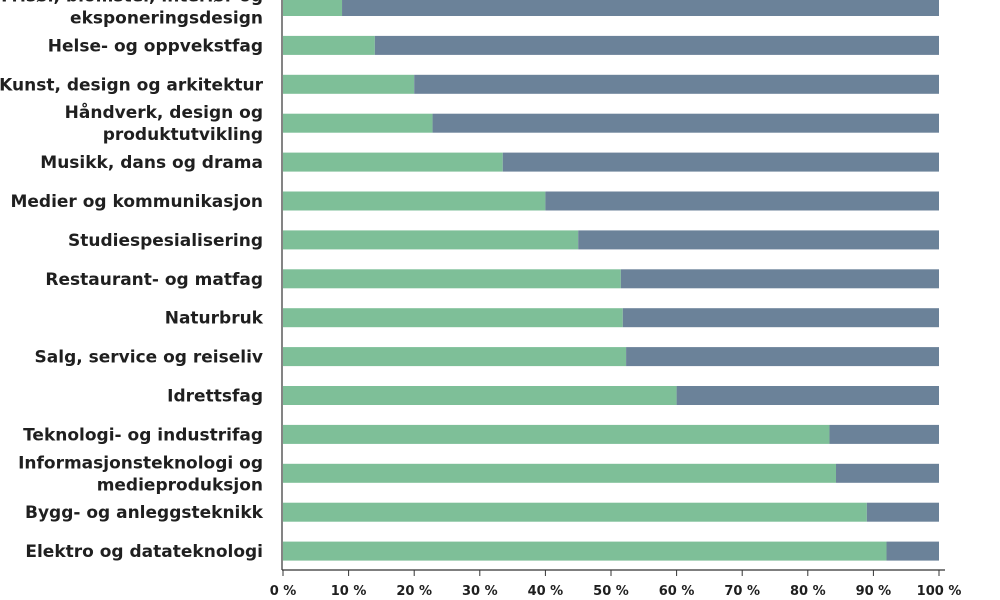 The width and height of the screenshot is (1000, 600). What do you see at coordinates (283, 591) in the screenshot?
I see `x-tick-label: 0 %` at bounding box center [283, 591].